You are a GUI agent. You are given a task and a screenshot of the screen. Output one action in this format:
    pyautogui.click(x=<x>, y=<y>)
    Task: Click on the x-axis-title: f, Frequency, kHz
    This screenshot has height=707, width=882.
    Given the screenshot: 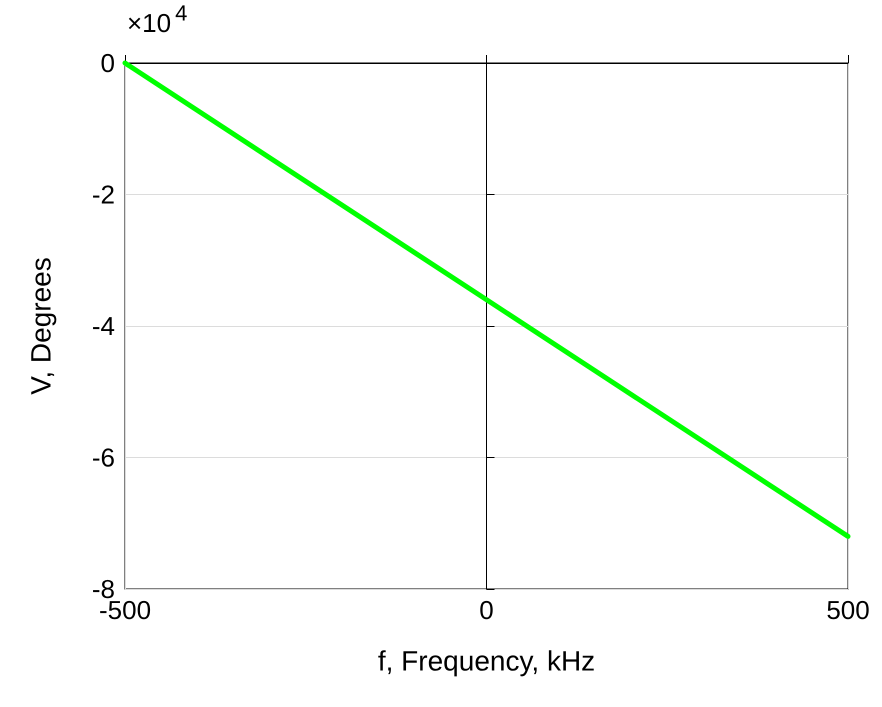 What is the action you would take?
    pyautogui.click(x=487, y=661)
    